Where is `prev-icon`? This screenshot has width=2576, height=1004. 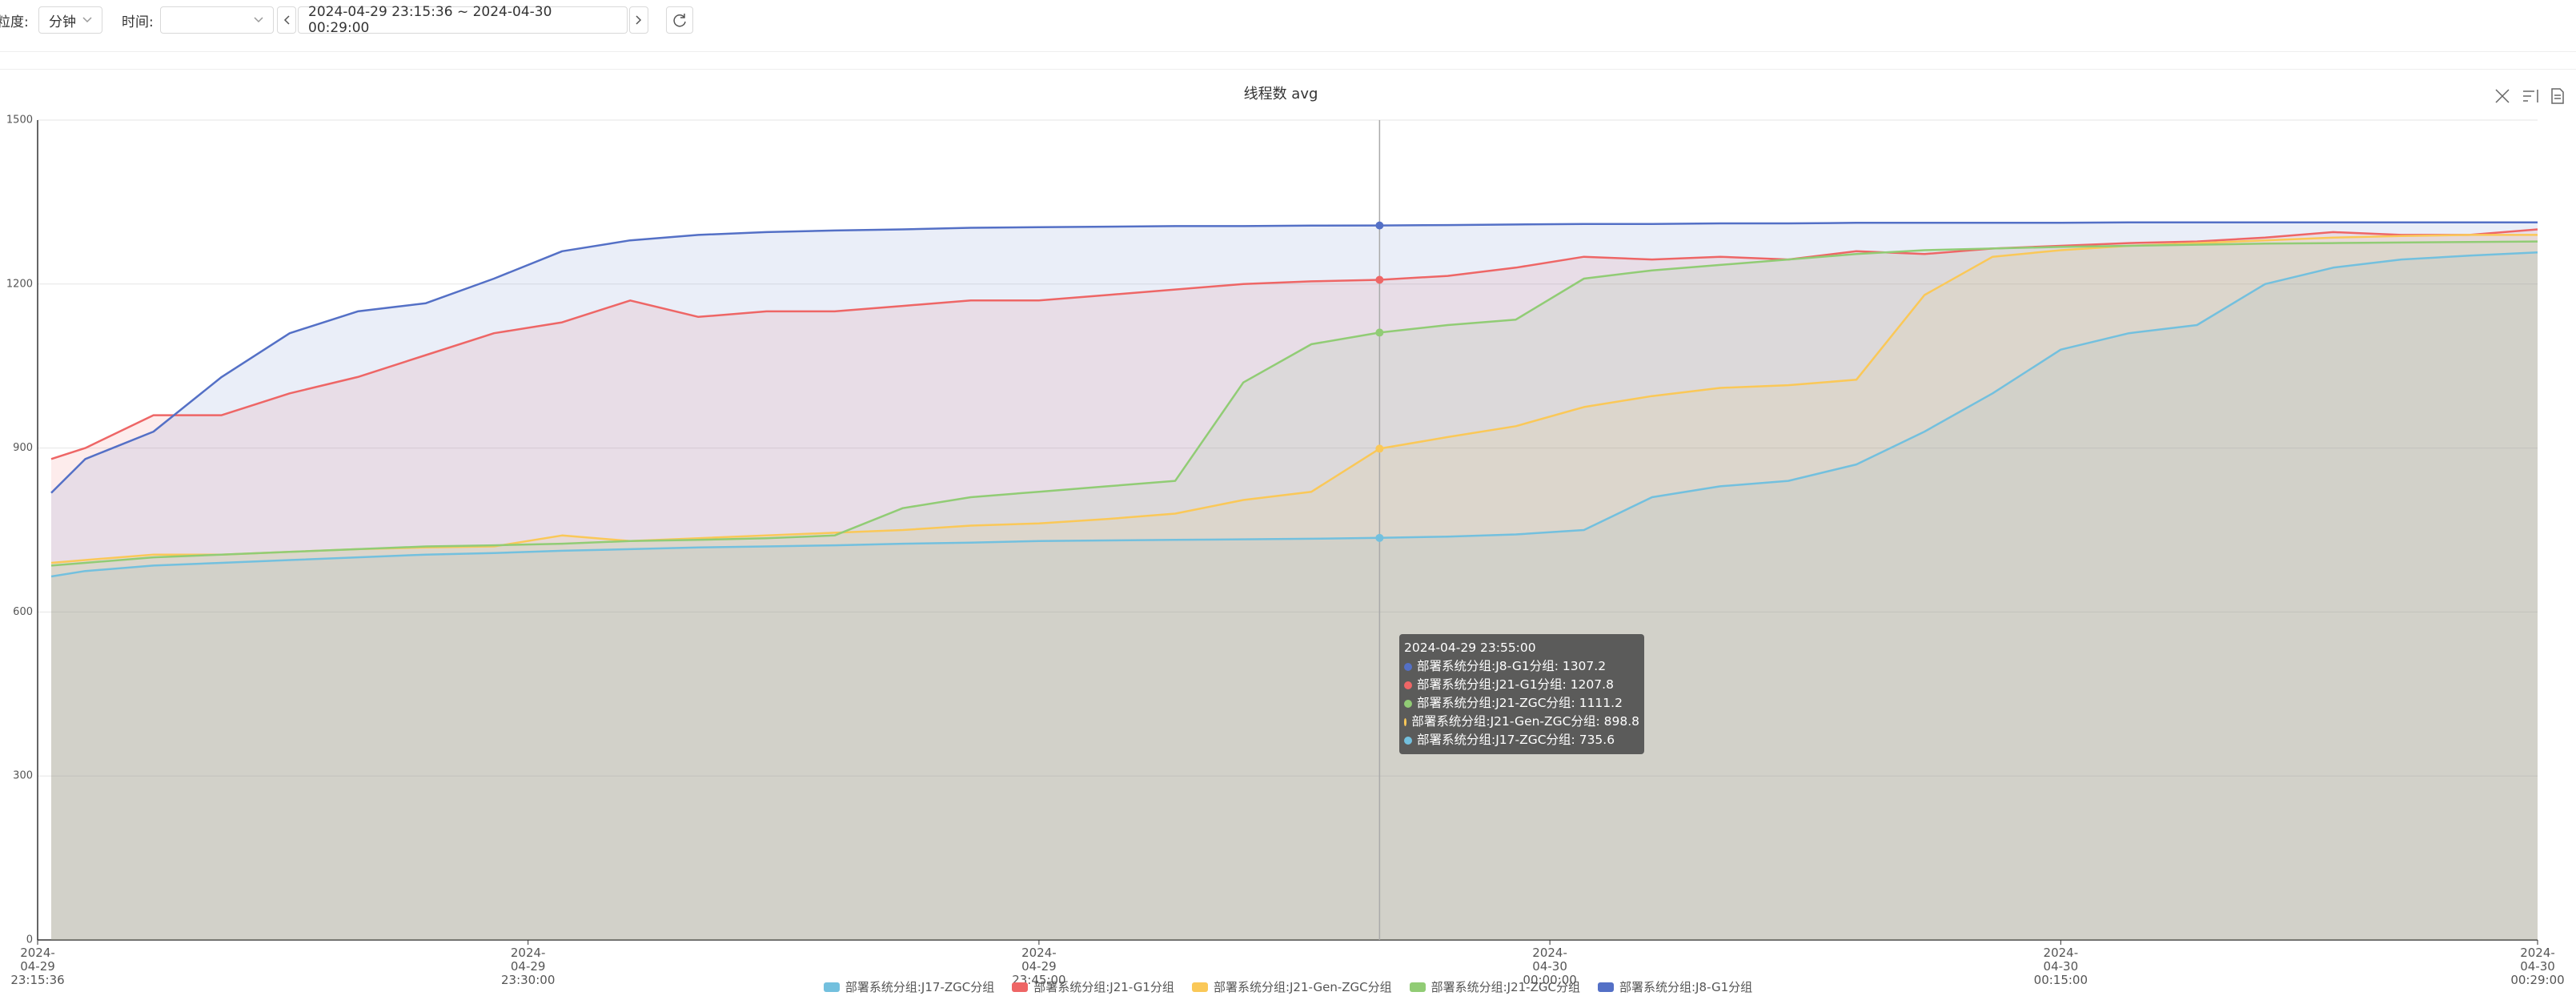
prev-icon is located at coordinates (287, 20).